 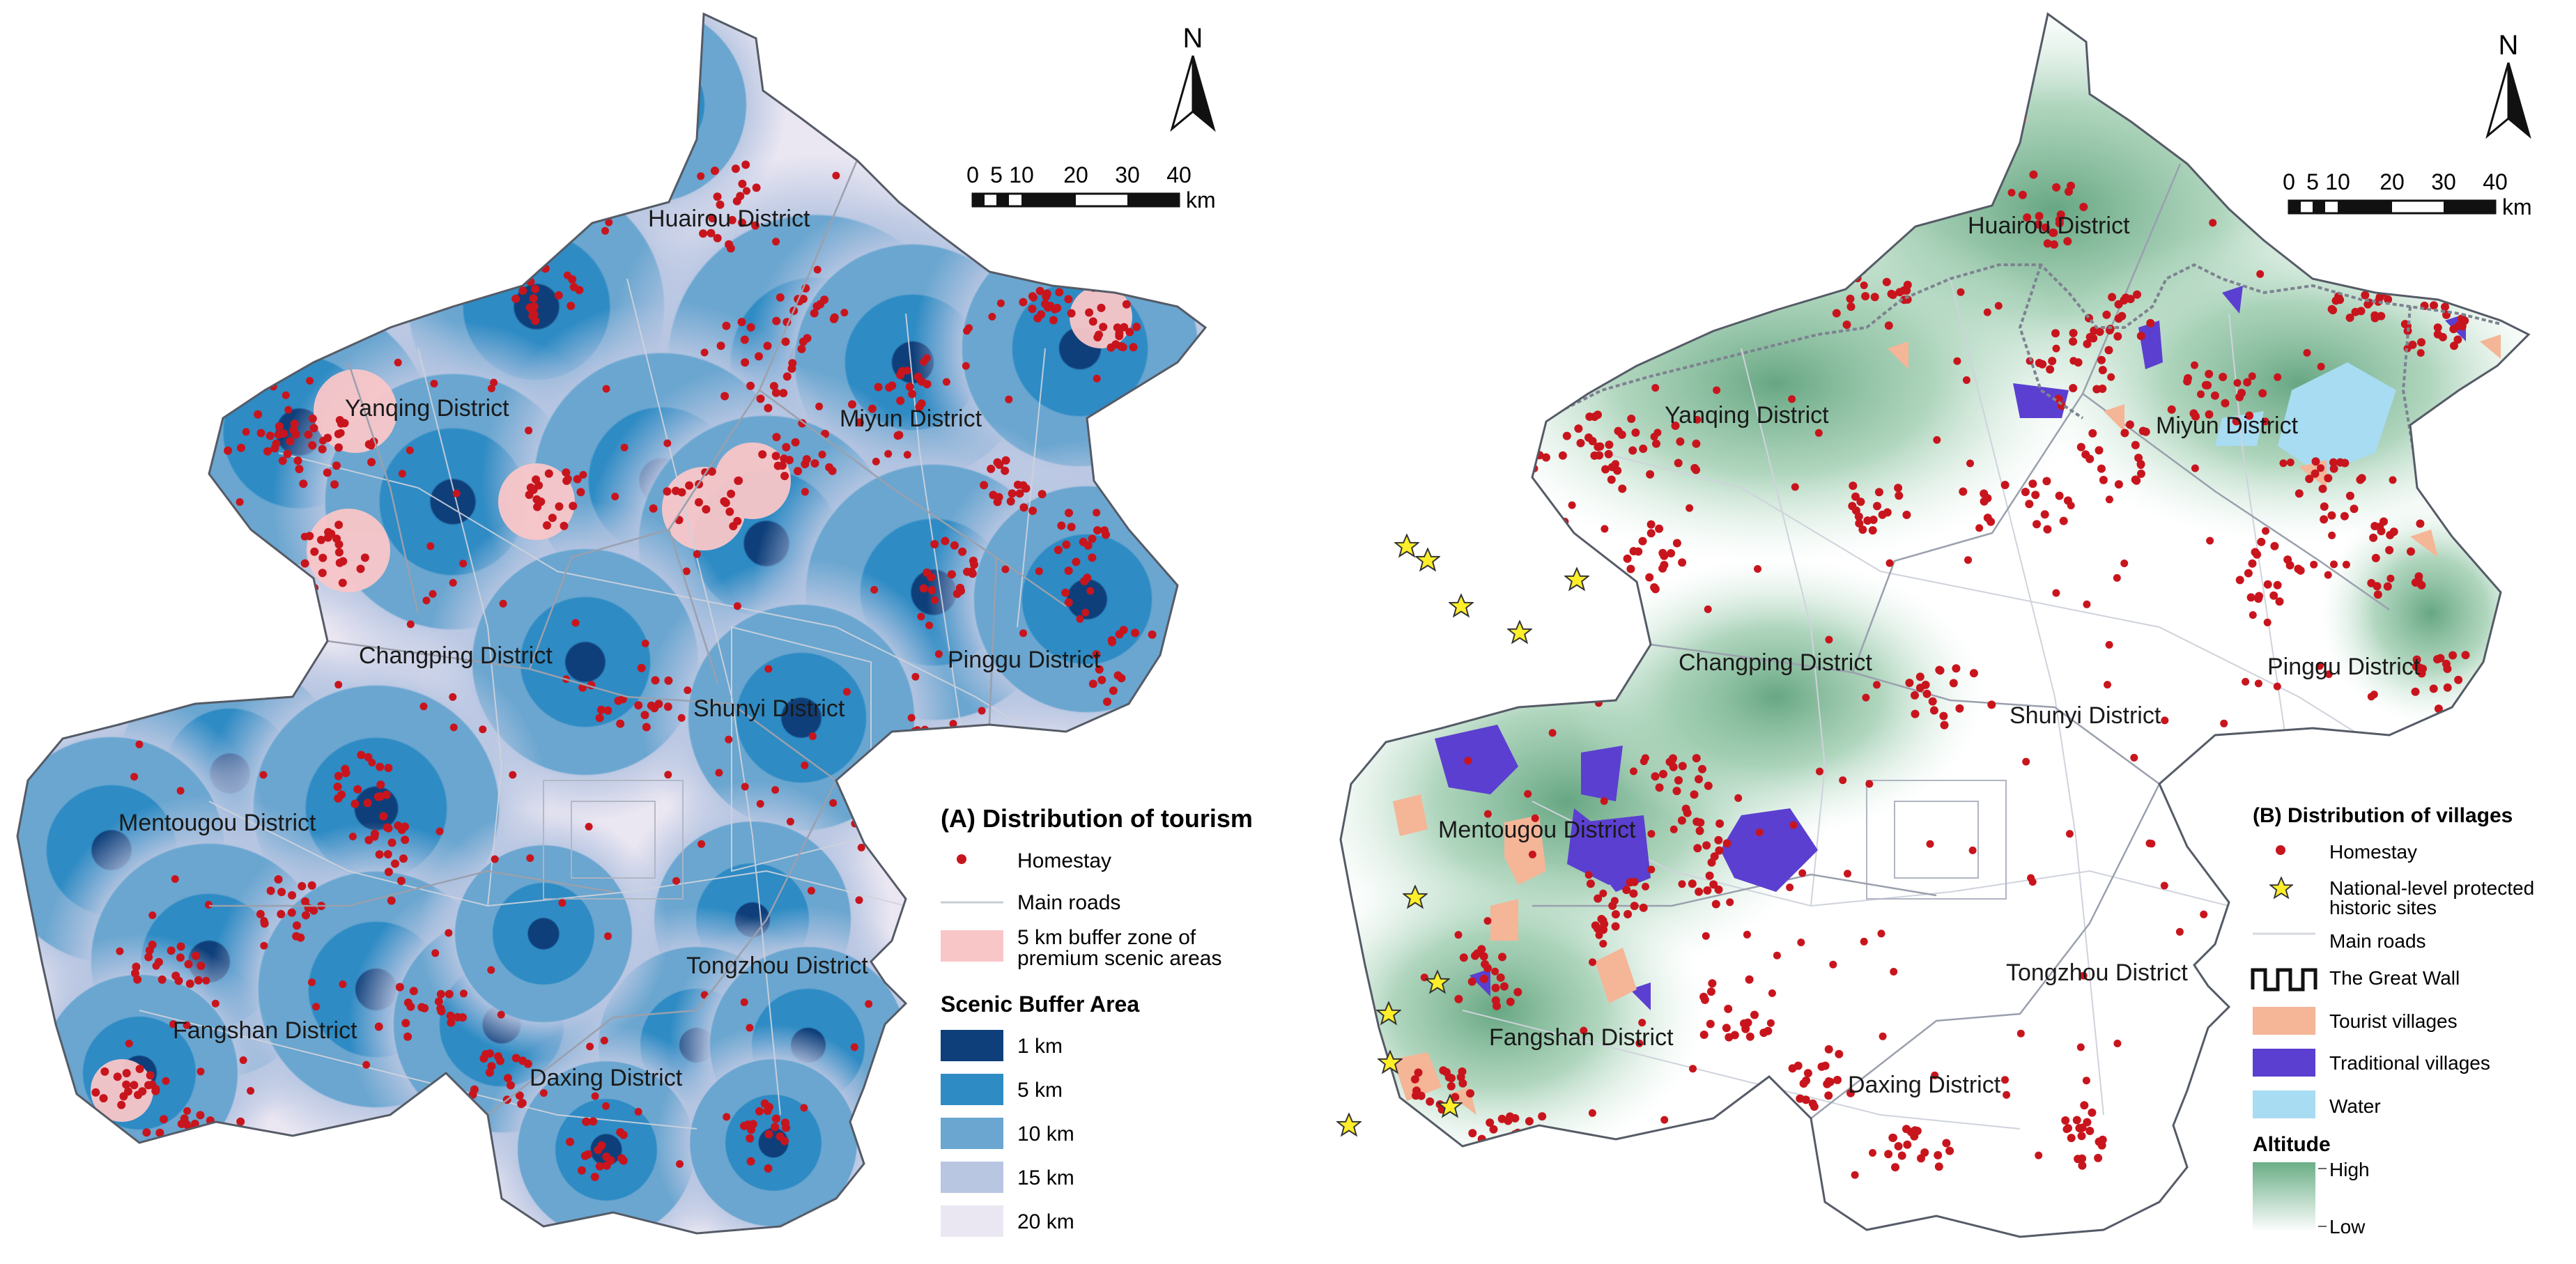 What do you see at coordinates (1040, 1005) in the screenshot?
I see `buffer-legend-title: Scenic Buffer Area` at bounding box center [1040, 1005].